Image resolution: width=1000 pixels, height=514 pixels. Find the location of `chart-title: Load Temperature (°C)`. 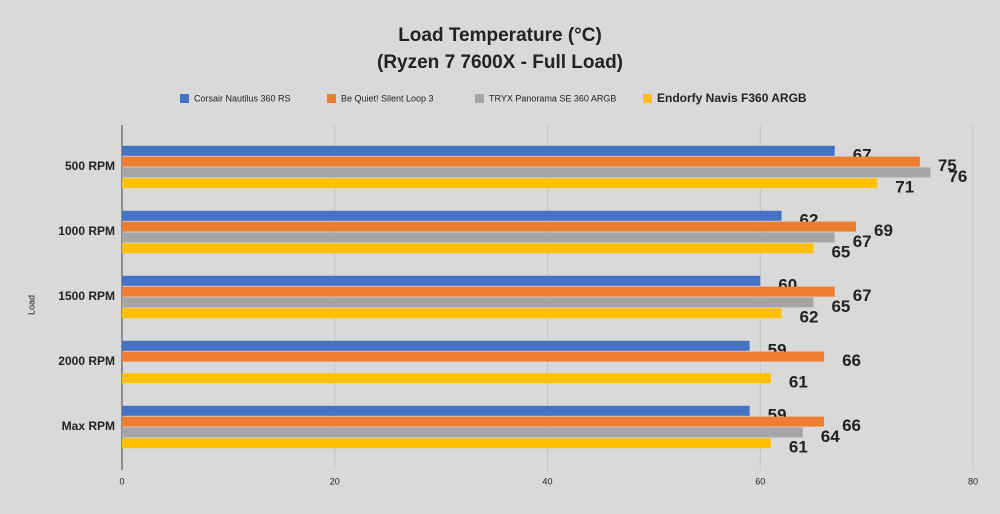

chart-title: Load Temperature (°C) is located at coordinates (500, 35).